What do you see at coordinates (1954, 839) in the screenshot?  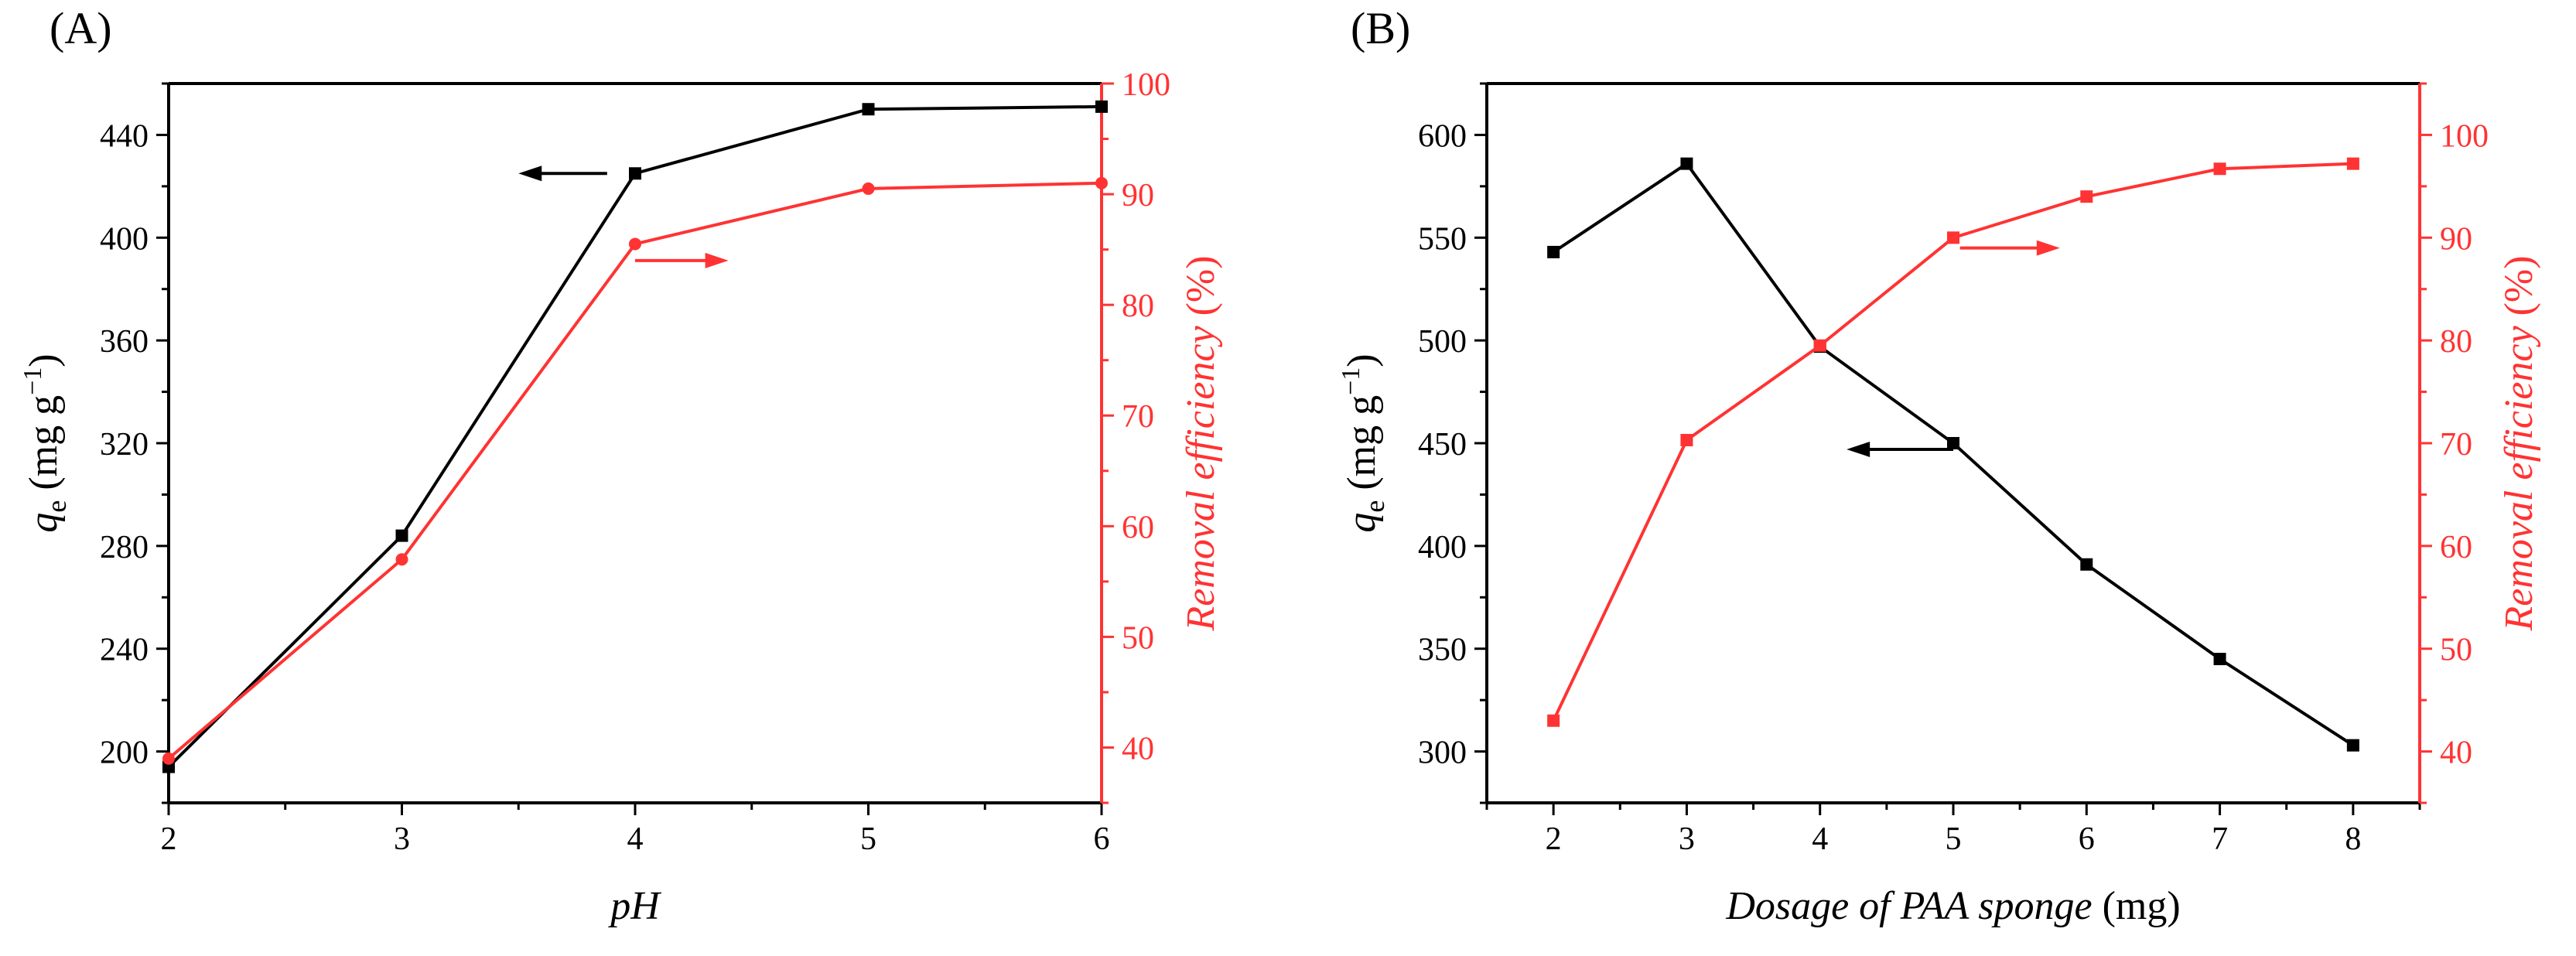 I see `panel-b-x-tick-label: 5` at bounding box center [1954, 839].